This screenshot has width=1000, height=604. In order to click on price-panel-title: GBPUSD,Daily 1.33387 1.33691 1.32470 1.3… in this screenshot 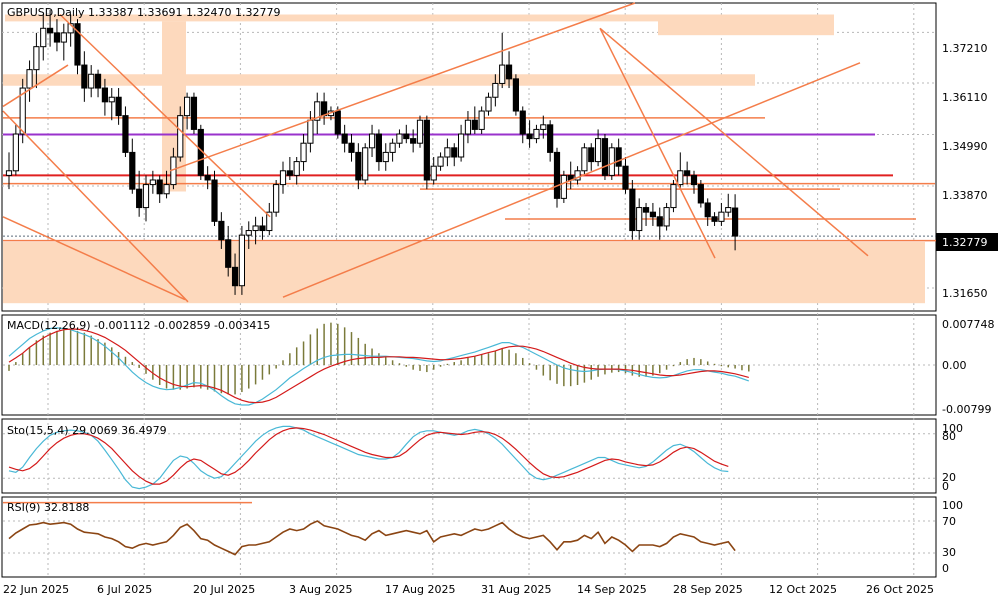, I will do `click(144, 12)`.